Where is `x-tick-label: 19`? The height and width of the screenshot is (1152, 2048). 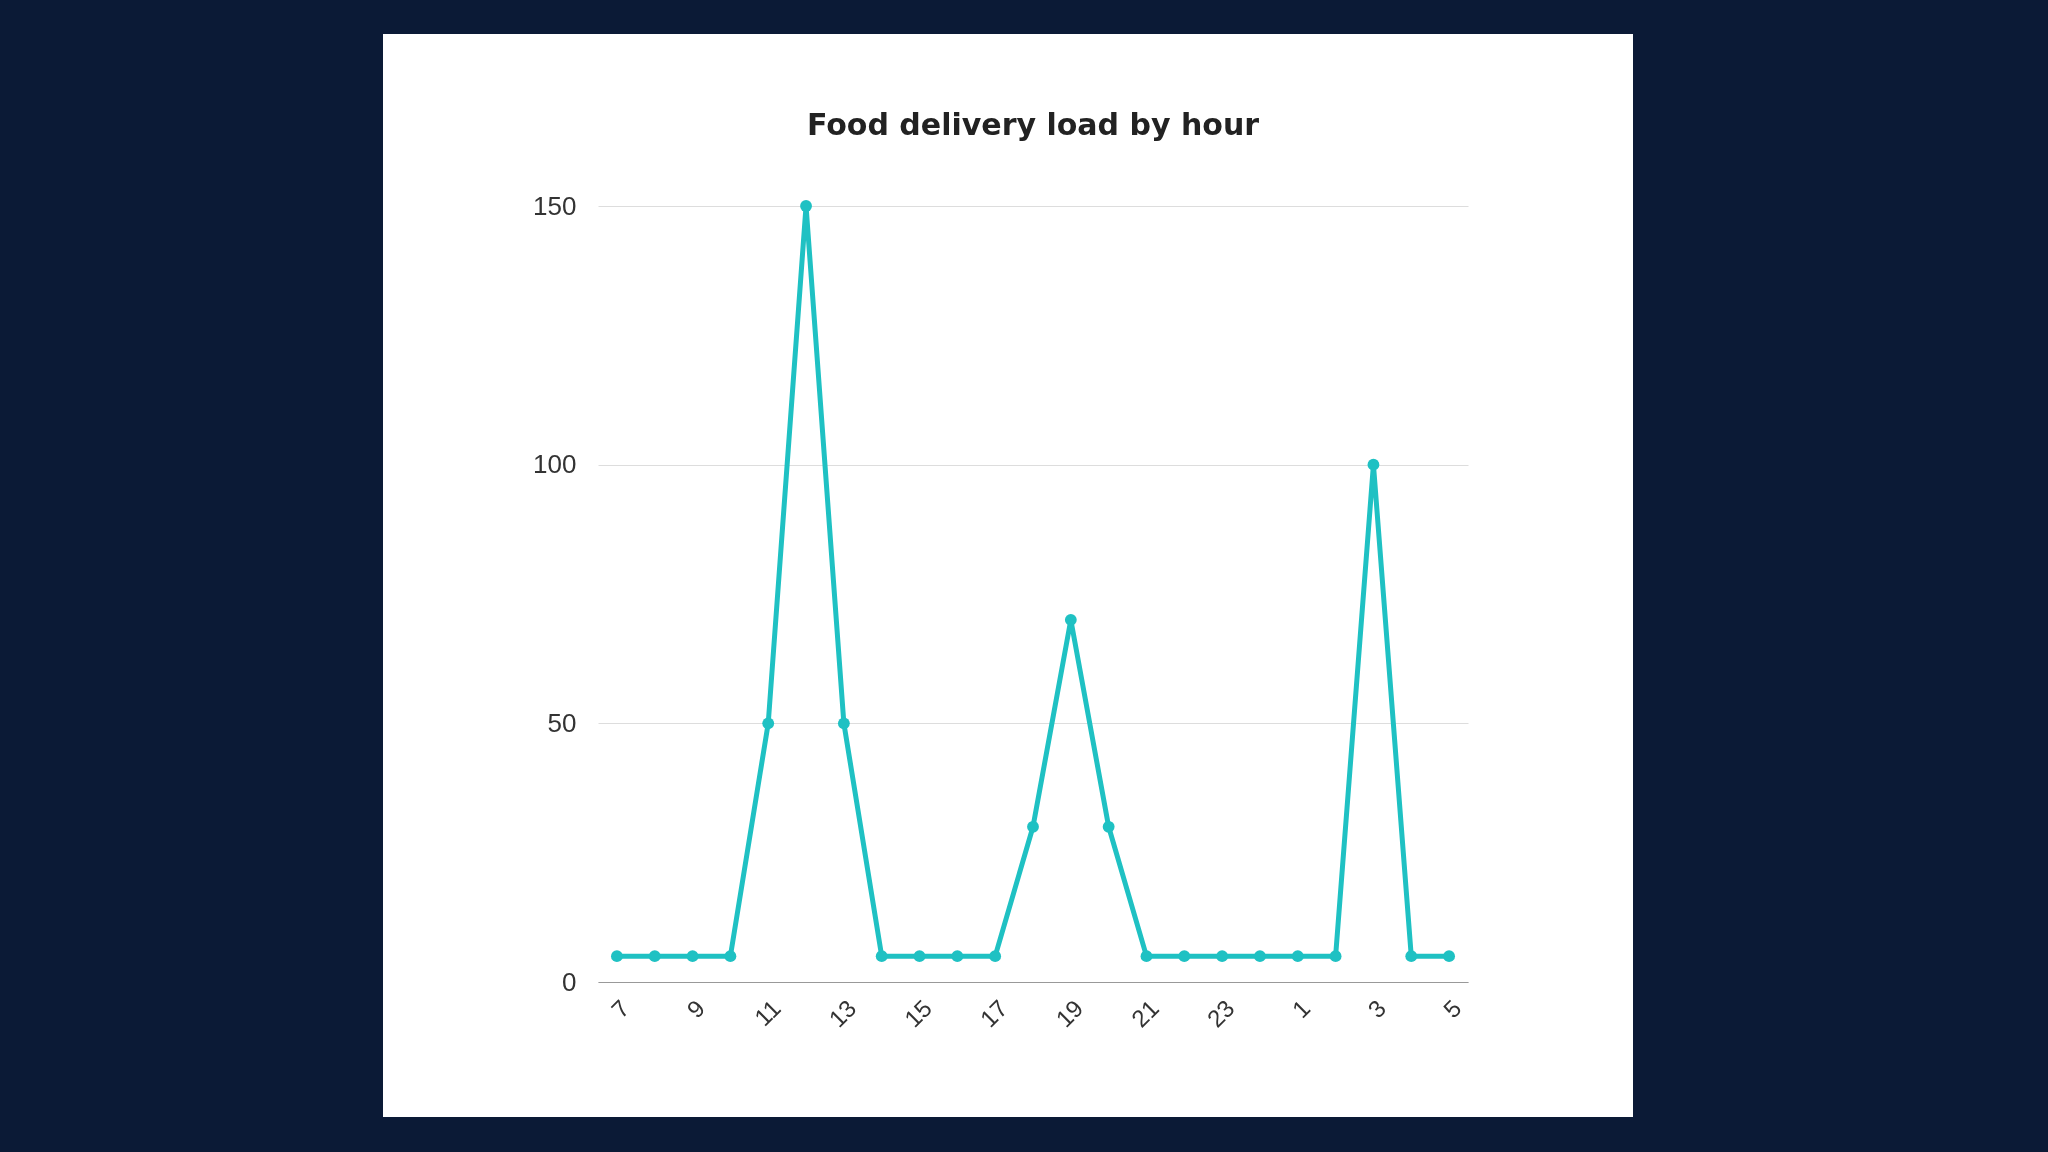 x-tick-label: 19 is located at coordinates (1069, 1013).